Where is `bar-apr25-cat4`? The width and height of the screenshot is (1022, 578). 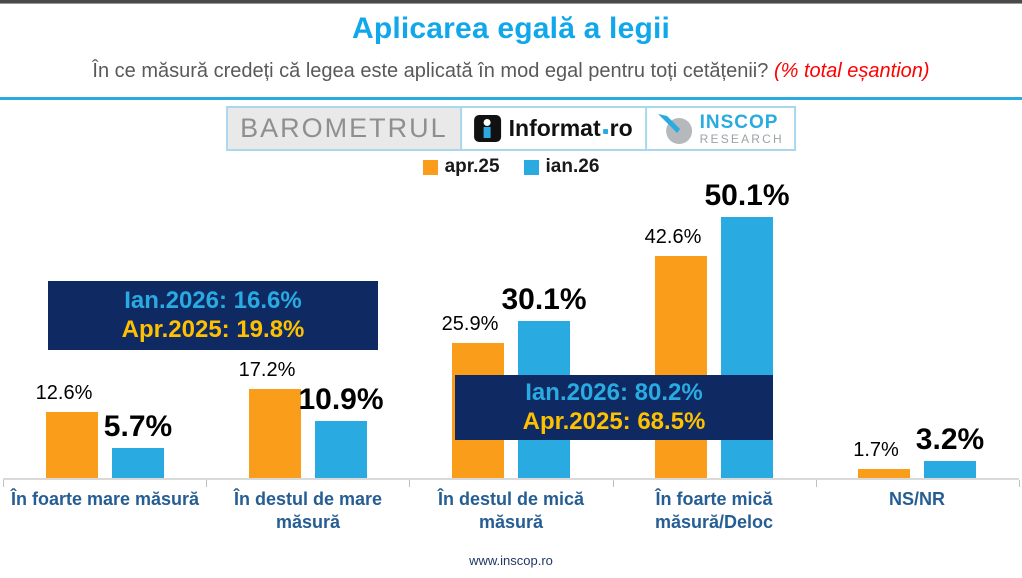 bar-apr25-cat4 is located at coordinates (681, 367).